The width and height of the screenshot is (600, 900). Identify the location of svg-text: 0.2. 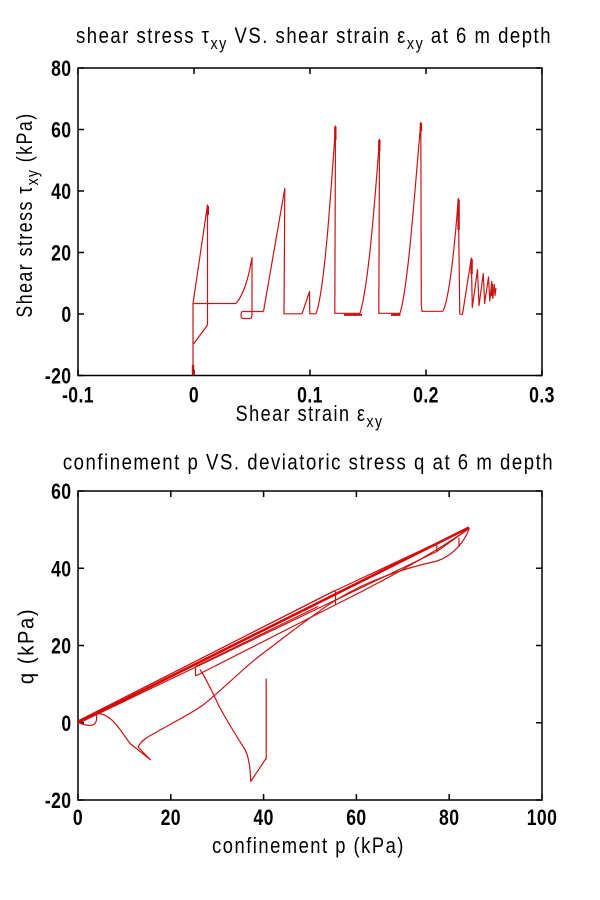
(426, 396).